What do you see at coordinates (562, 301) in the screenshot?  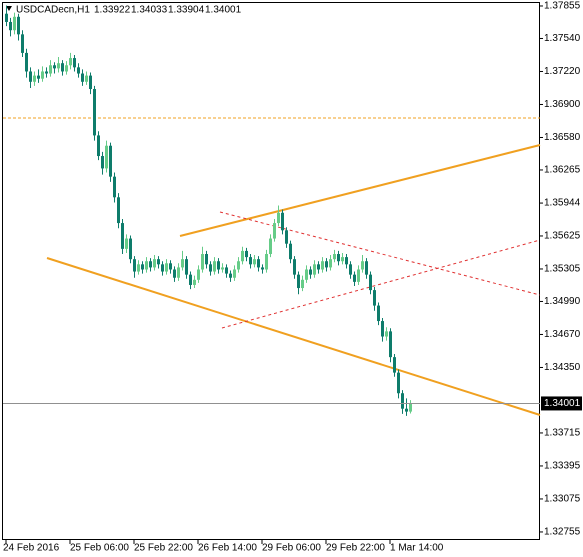 I see `y-tick-label: 1.34990` at bounding box center [562, 301].